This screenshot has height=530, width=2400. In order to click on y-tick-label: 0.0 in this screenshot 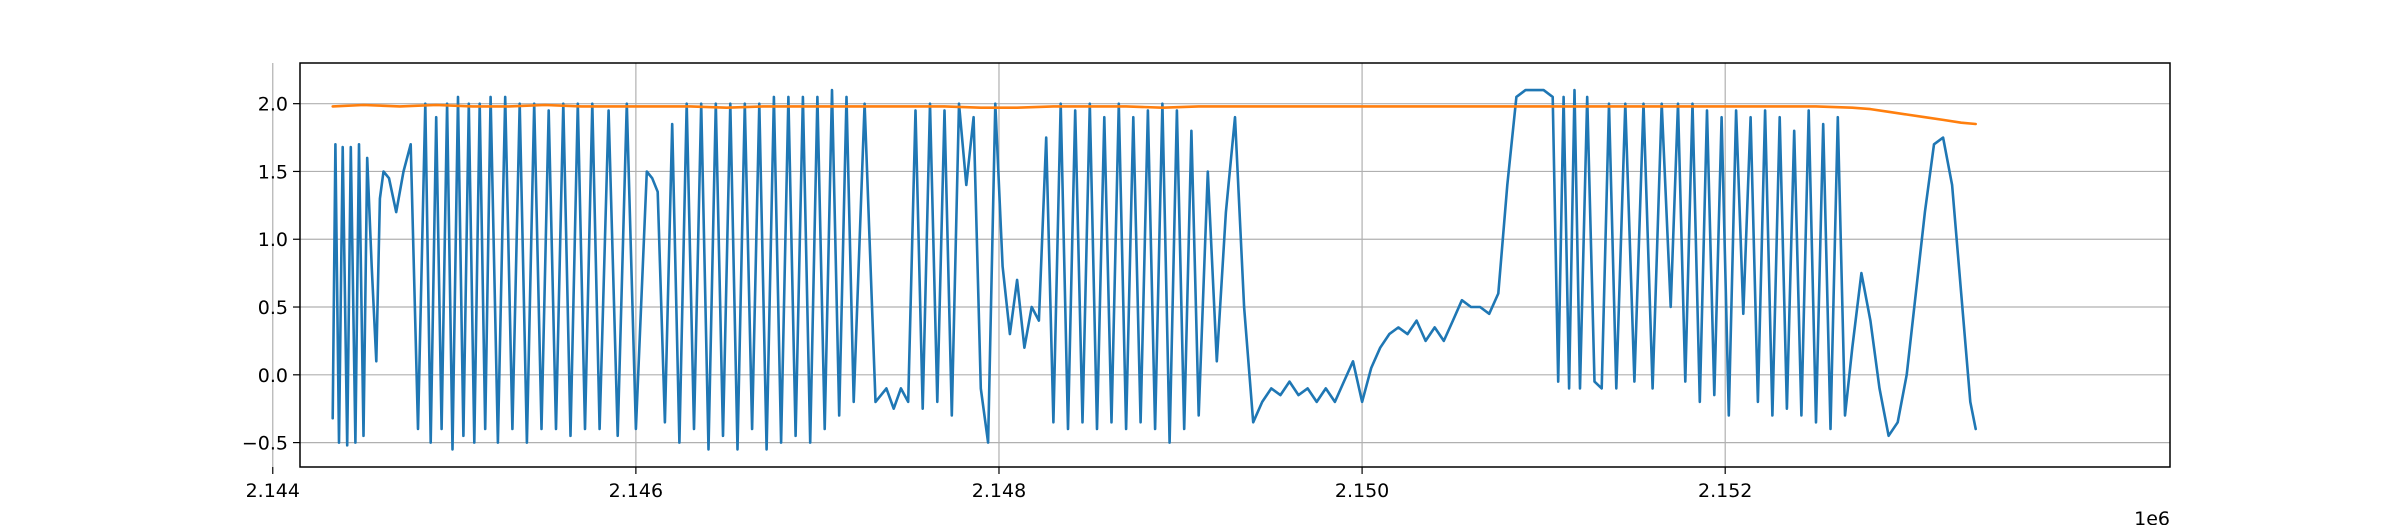, I will do `click(273, 376)`.